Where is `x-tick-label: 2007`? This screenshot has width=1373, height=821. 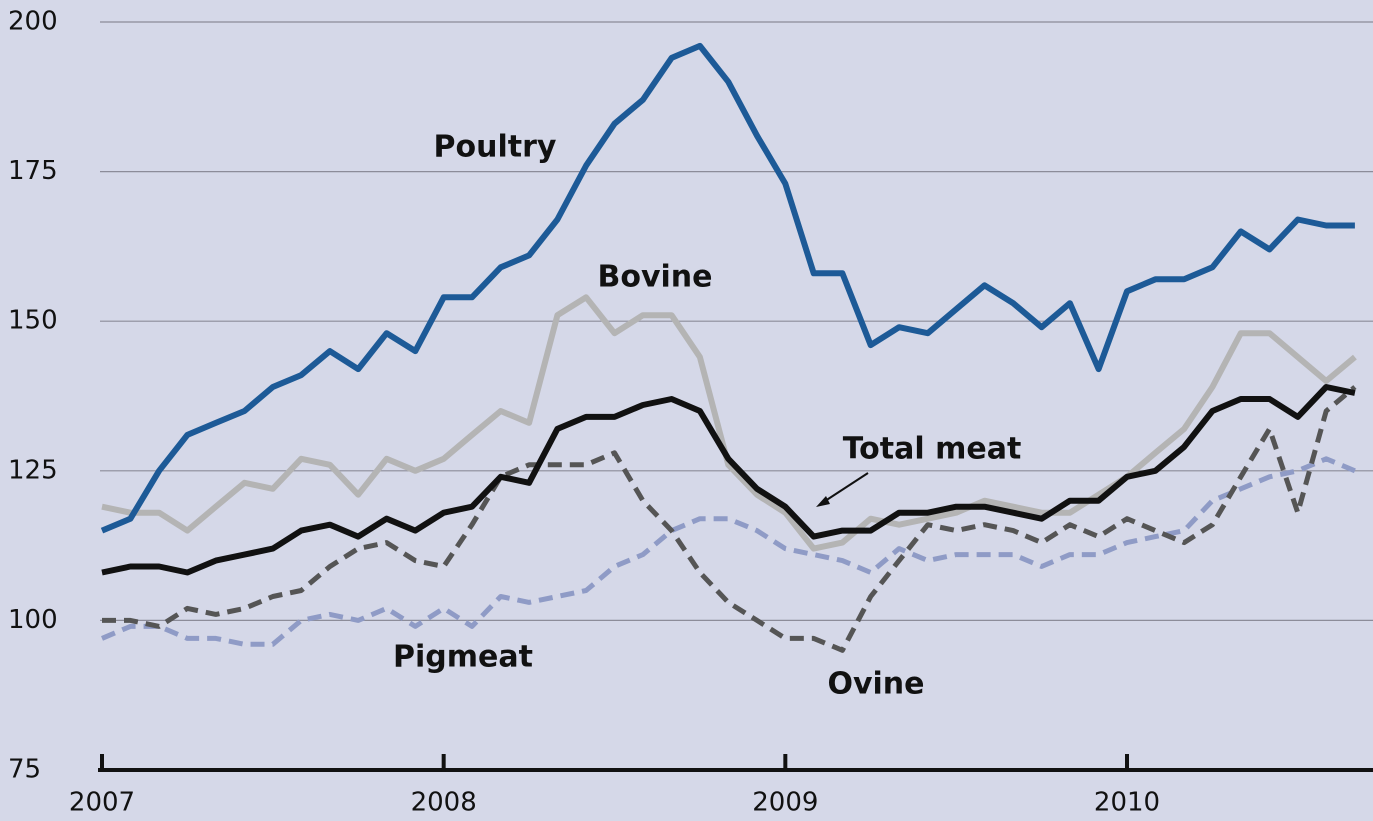 x-tick-label: 2007 is located at coordinates (102, 803).